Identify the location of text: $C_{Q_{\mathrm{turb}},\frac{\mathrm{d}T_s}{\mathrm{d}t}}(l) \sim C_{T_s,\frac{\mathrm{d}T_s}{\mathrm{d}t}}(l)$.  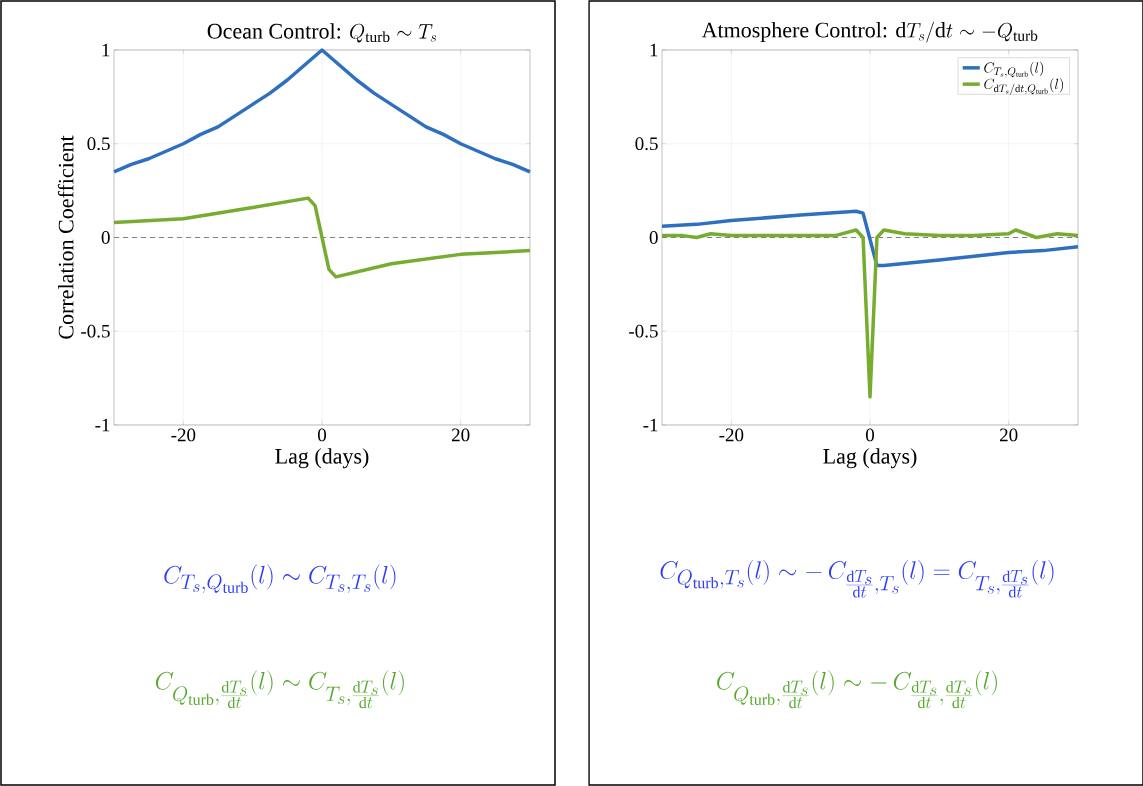
(279, 689).